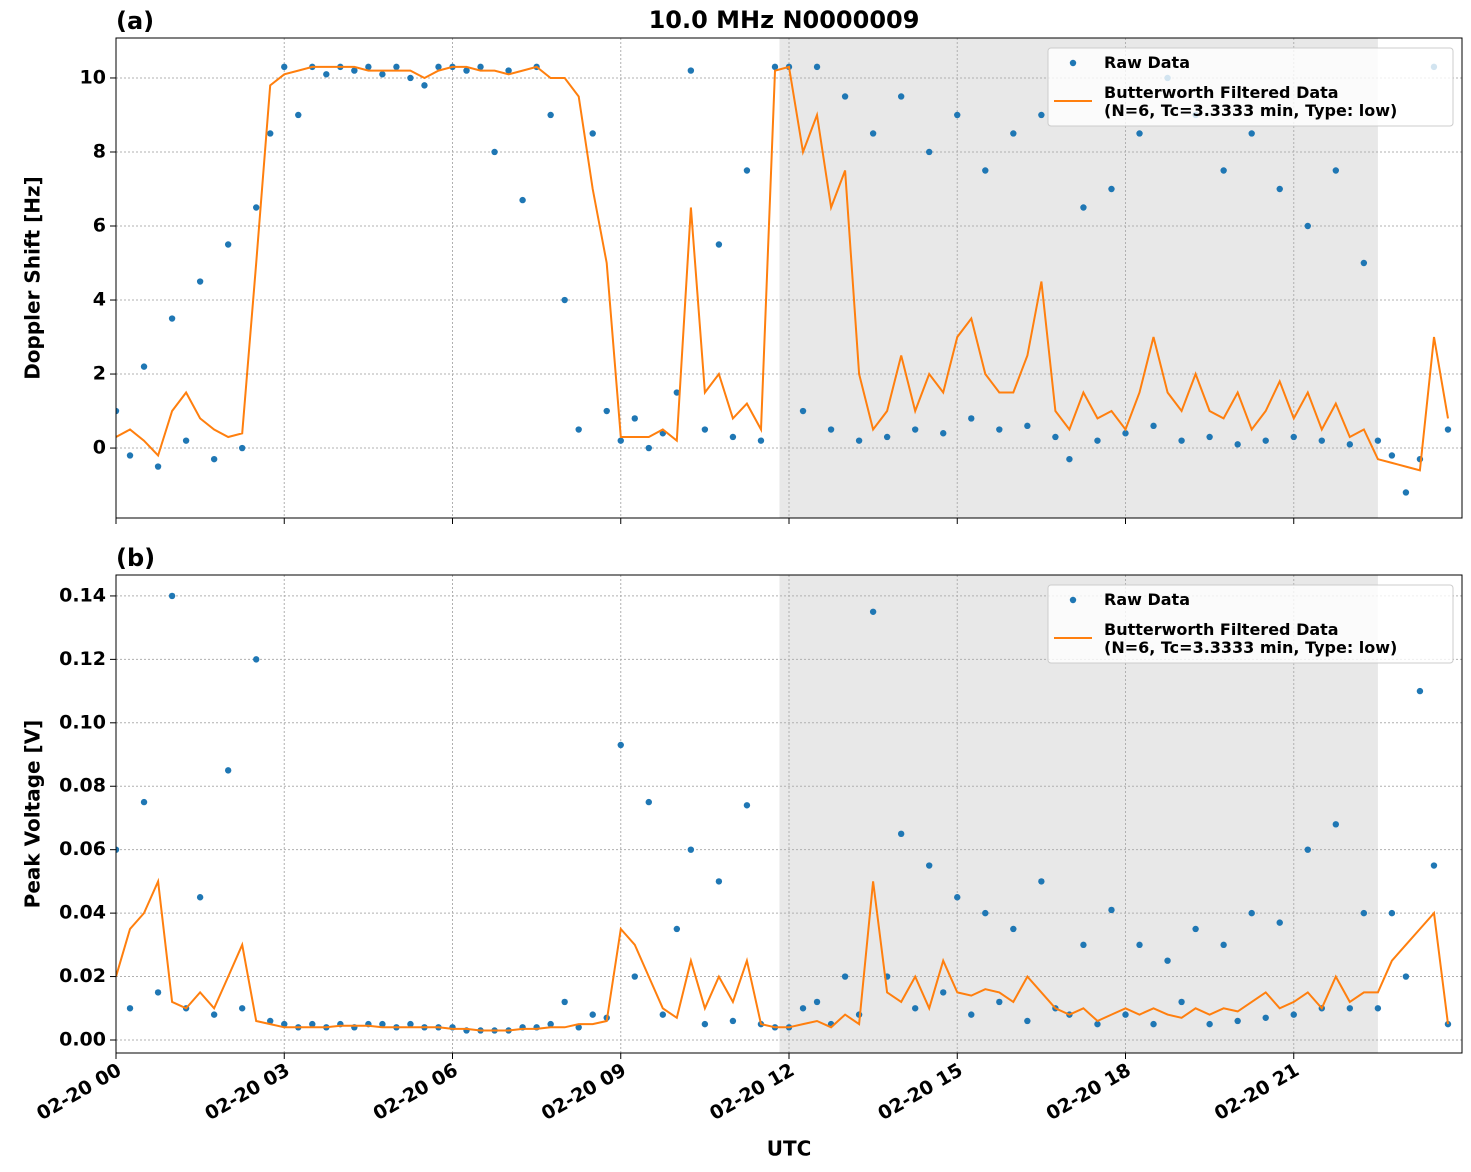 This screenshot has height=1172, width=1471. What do you see at coordinates (82, 722) in the screenshot?
I see `y-tick-label: 0.10` at bounding box center [82, 722].